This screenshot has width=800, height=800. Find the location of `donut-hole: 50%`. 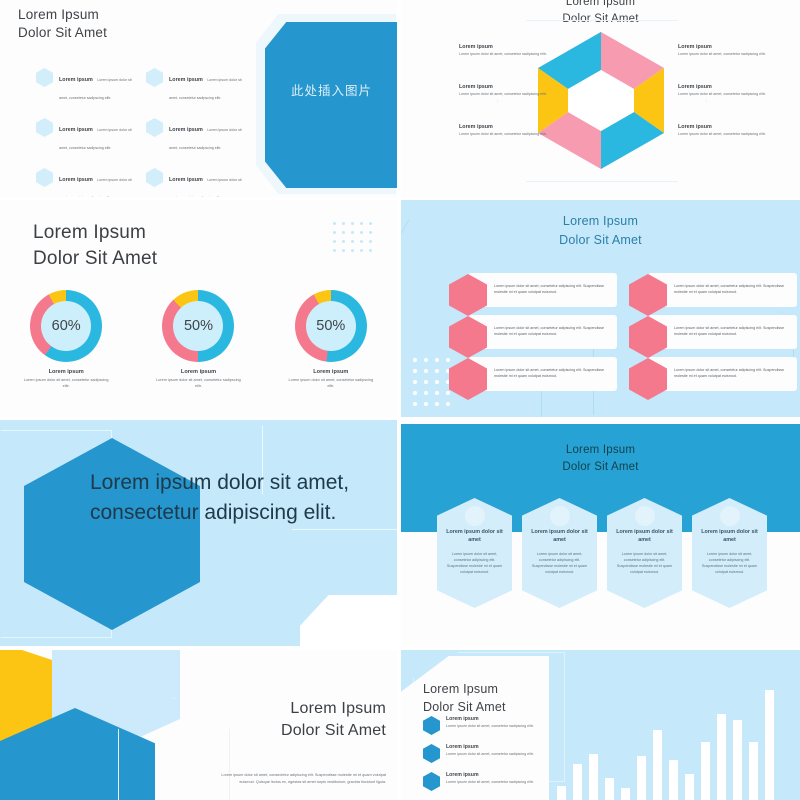

donut-hole: 50% is located at coordinates (330, 326).